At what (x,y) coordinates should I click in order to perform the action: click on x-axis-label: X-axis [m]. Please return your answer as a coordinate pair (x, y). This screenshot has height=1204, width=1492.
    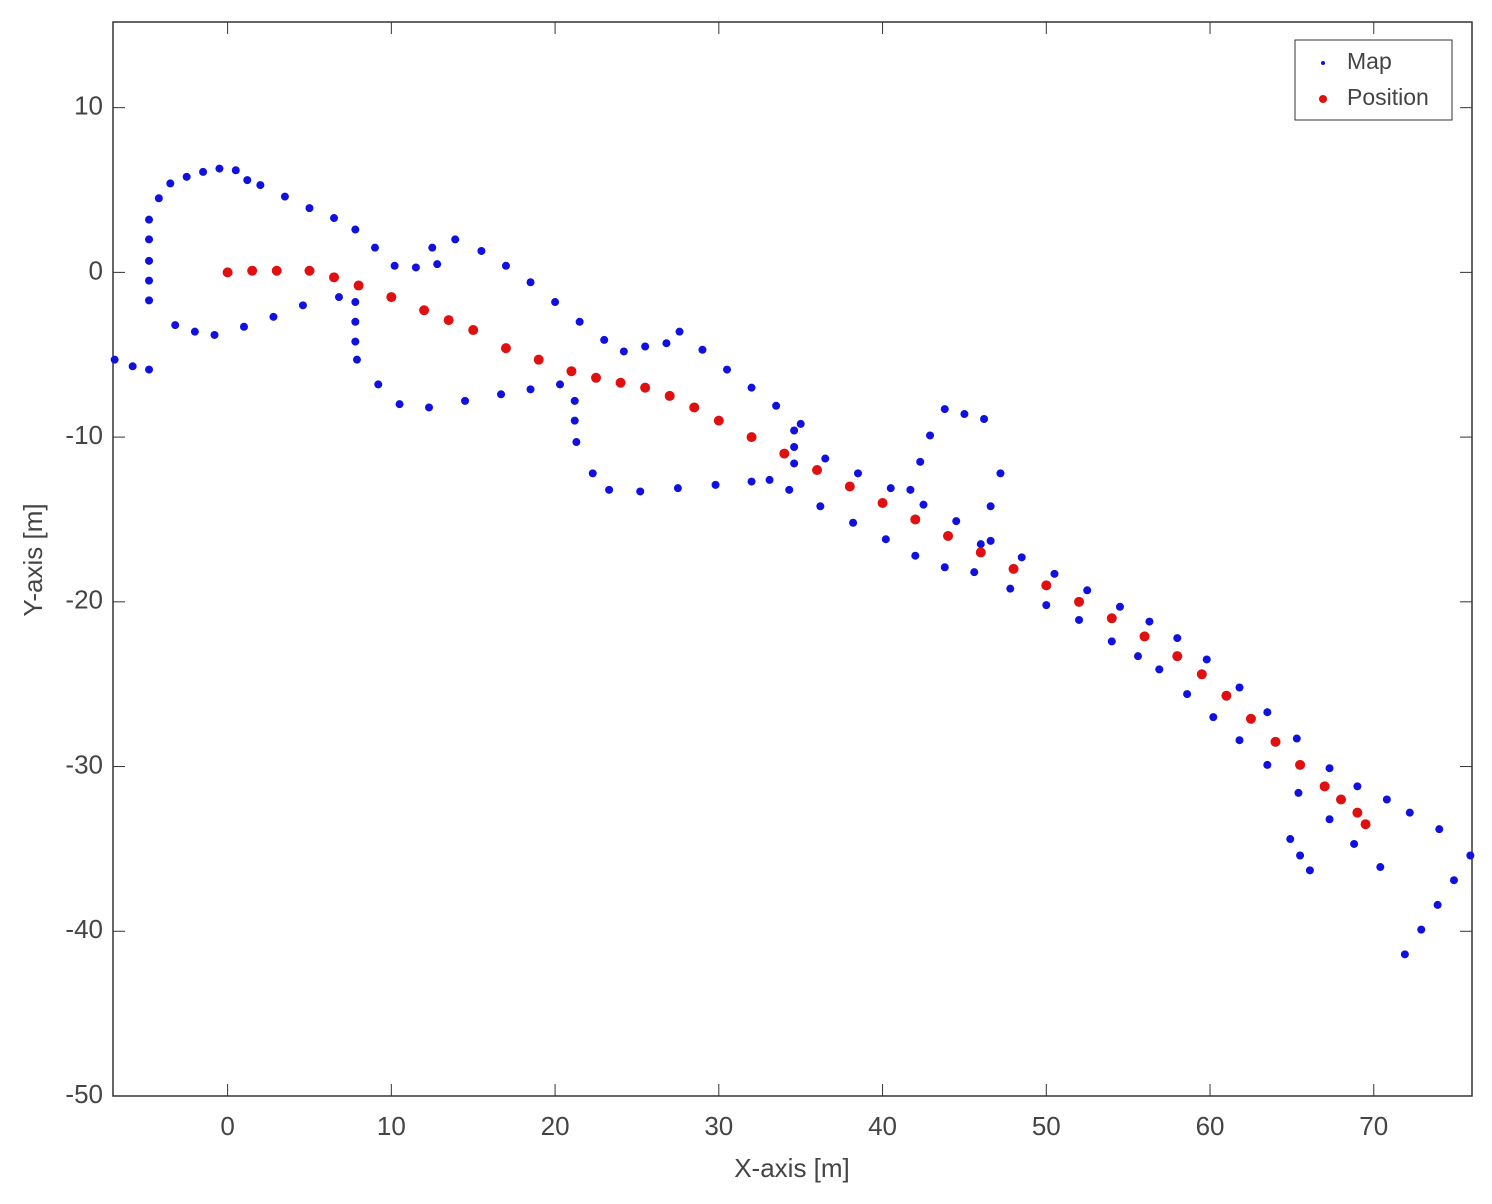
    Looking at the image, I should click on (792, 1168).